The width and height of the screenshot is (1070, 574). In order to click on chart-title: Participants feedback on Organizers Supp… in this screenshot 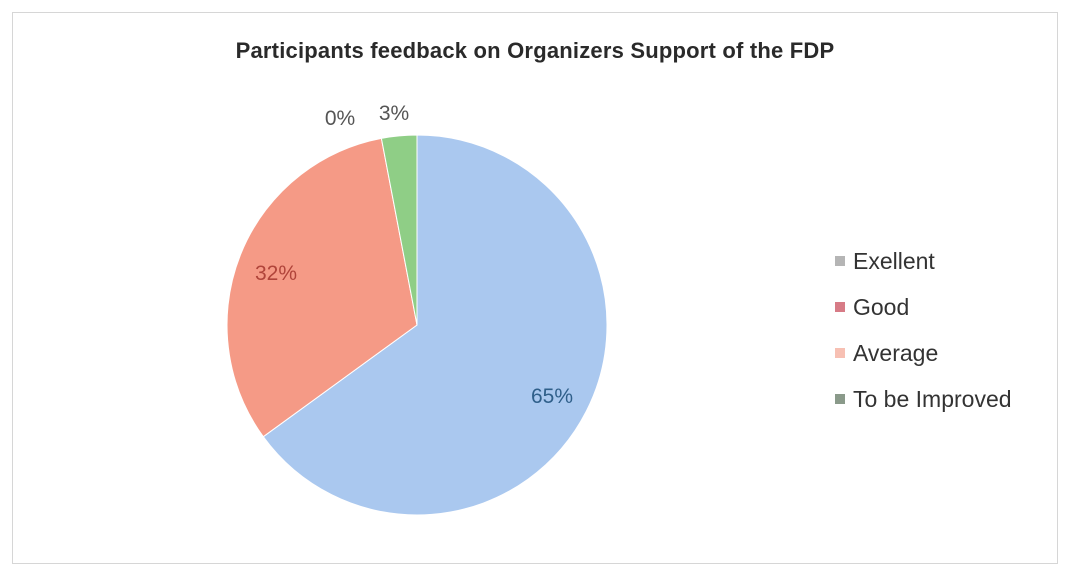, I will do `click(535, 50)`.